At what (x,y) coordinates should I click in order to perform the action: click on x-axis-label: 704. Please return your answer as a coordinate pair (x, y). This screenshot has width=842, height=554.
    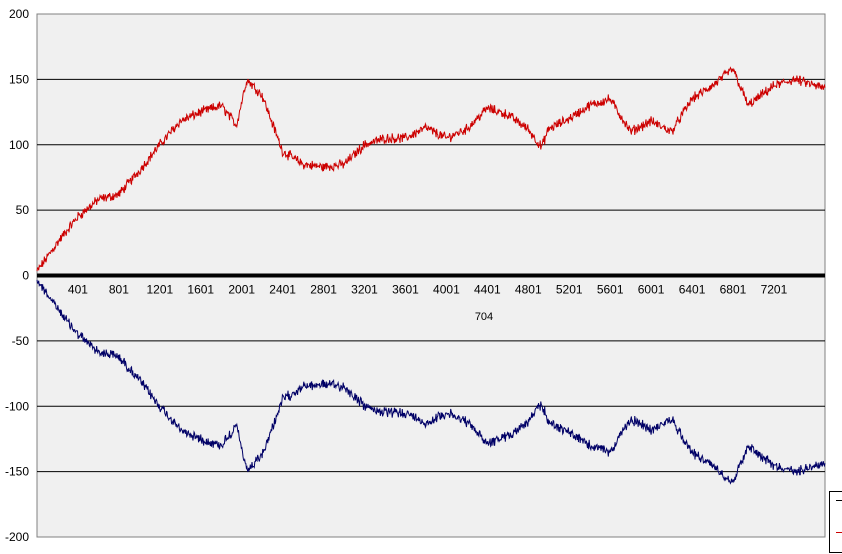
    Looking at the image, I should click on (484, 317).